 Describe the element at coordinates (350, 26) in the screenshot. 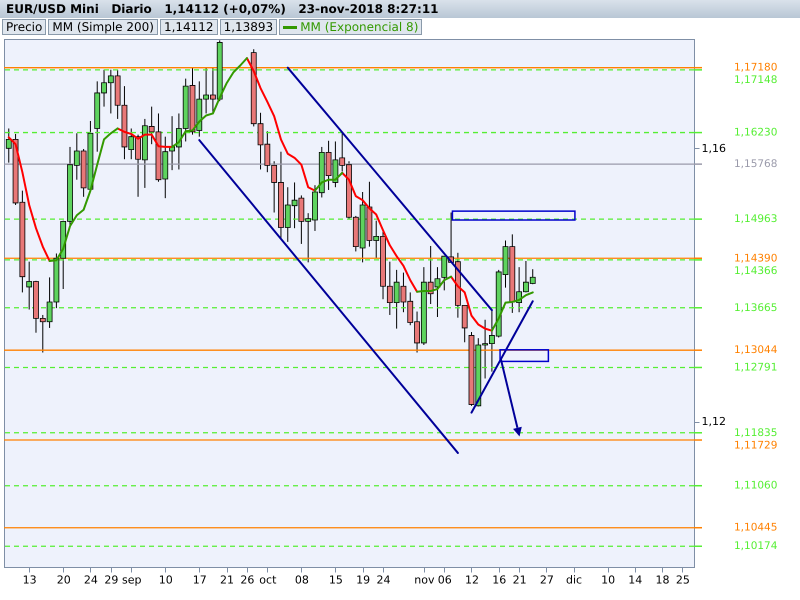

I see `legend-label: MM (Exponencial 8)` at that location.